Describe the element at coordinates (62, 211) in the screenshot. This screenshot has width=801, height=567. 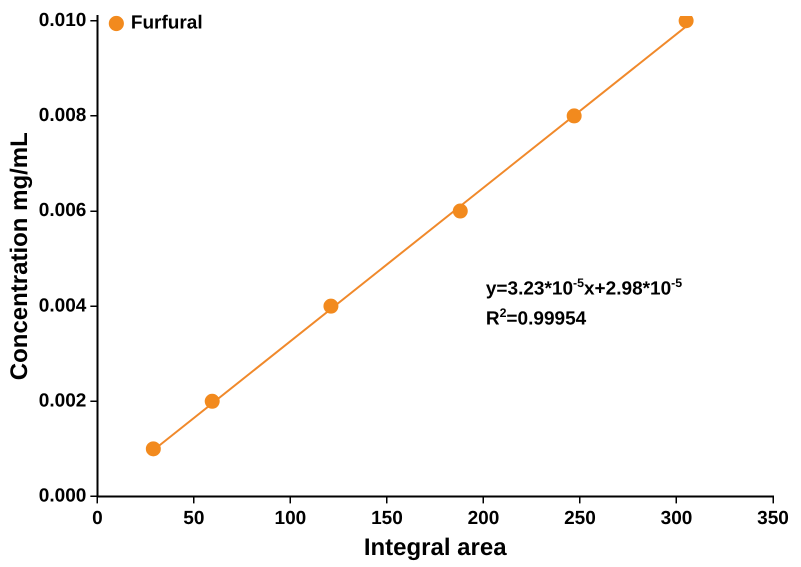
I see `y-tick-label: 0.006` at that location.